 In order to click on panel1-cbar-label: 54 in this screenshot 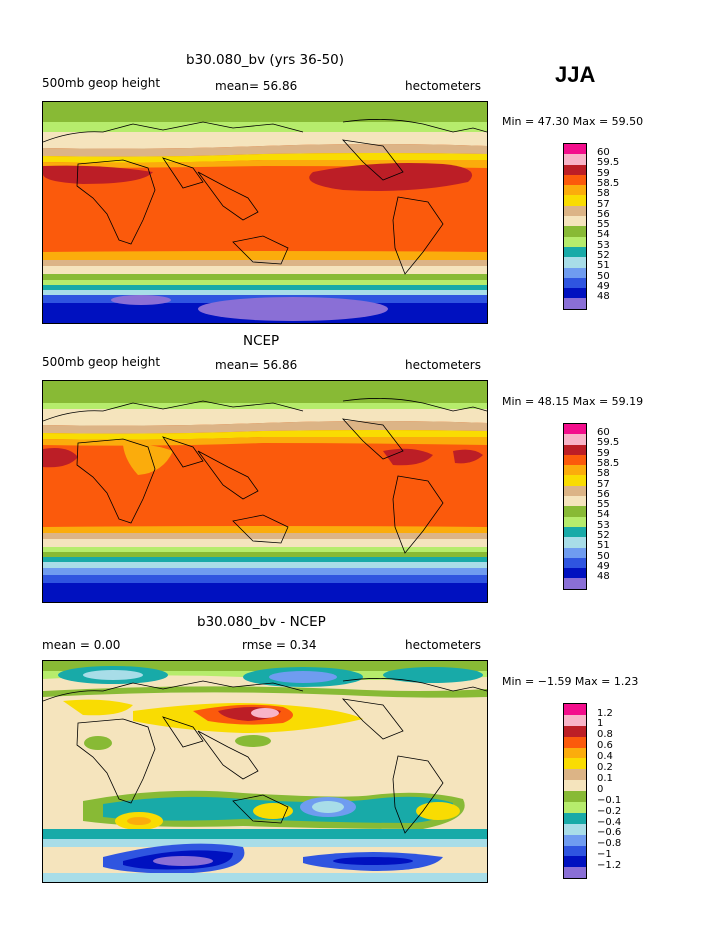, I will do `click(603, 235)`.